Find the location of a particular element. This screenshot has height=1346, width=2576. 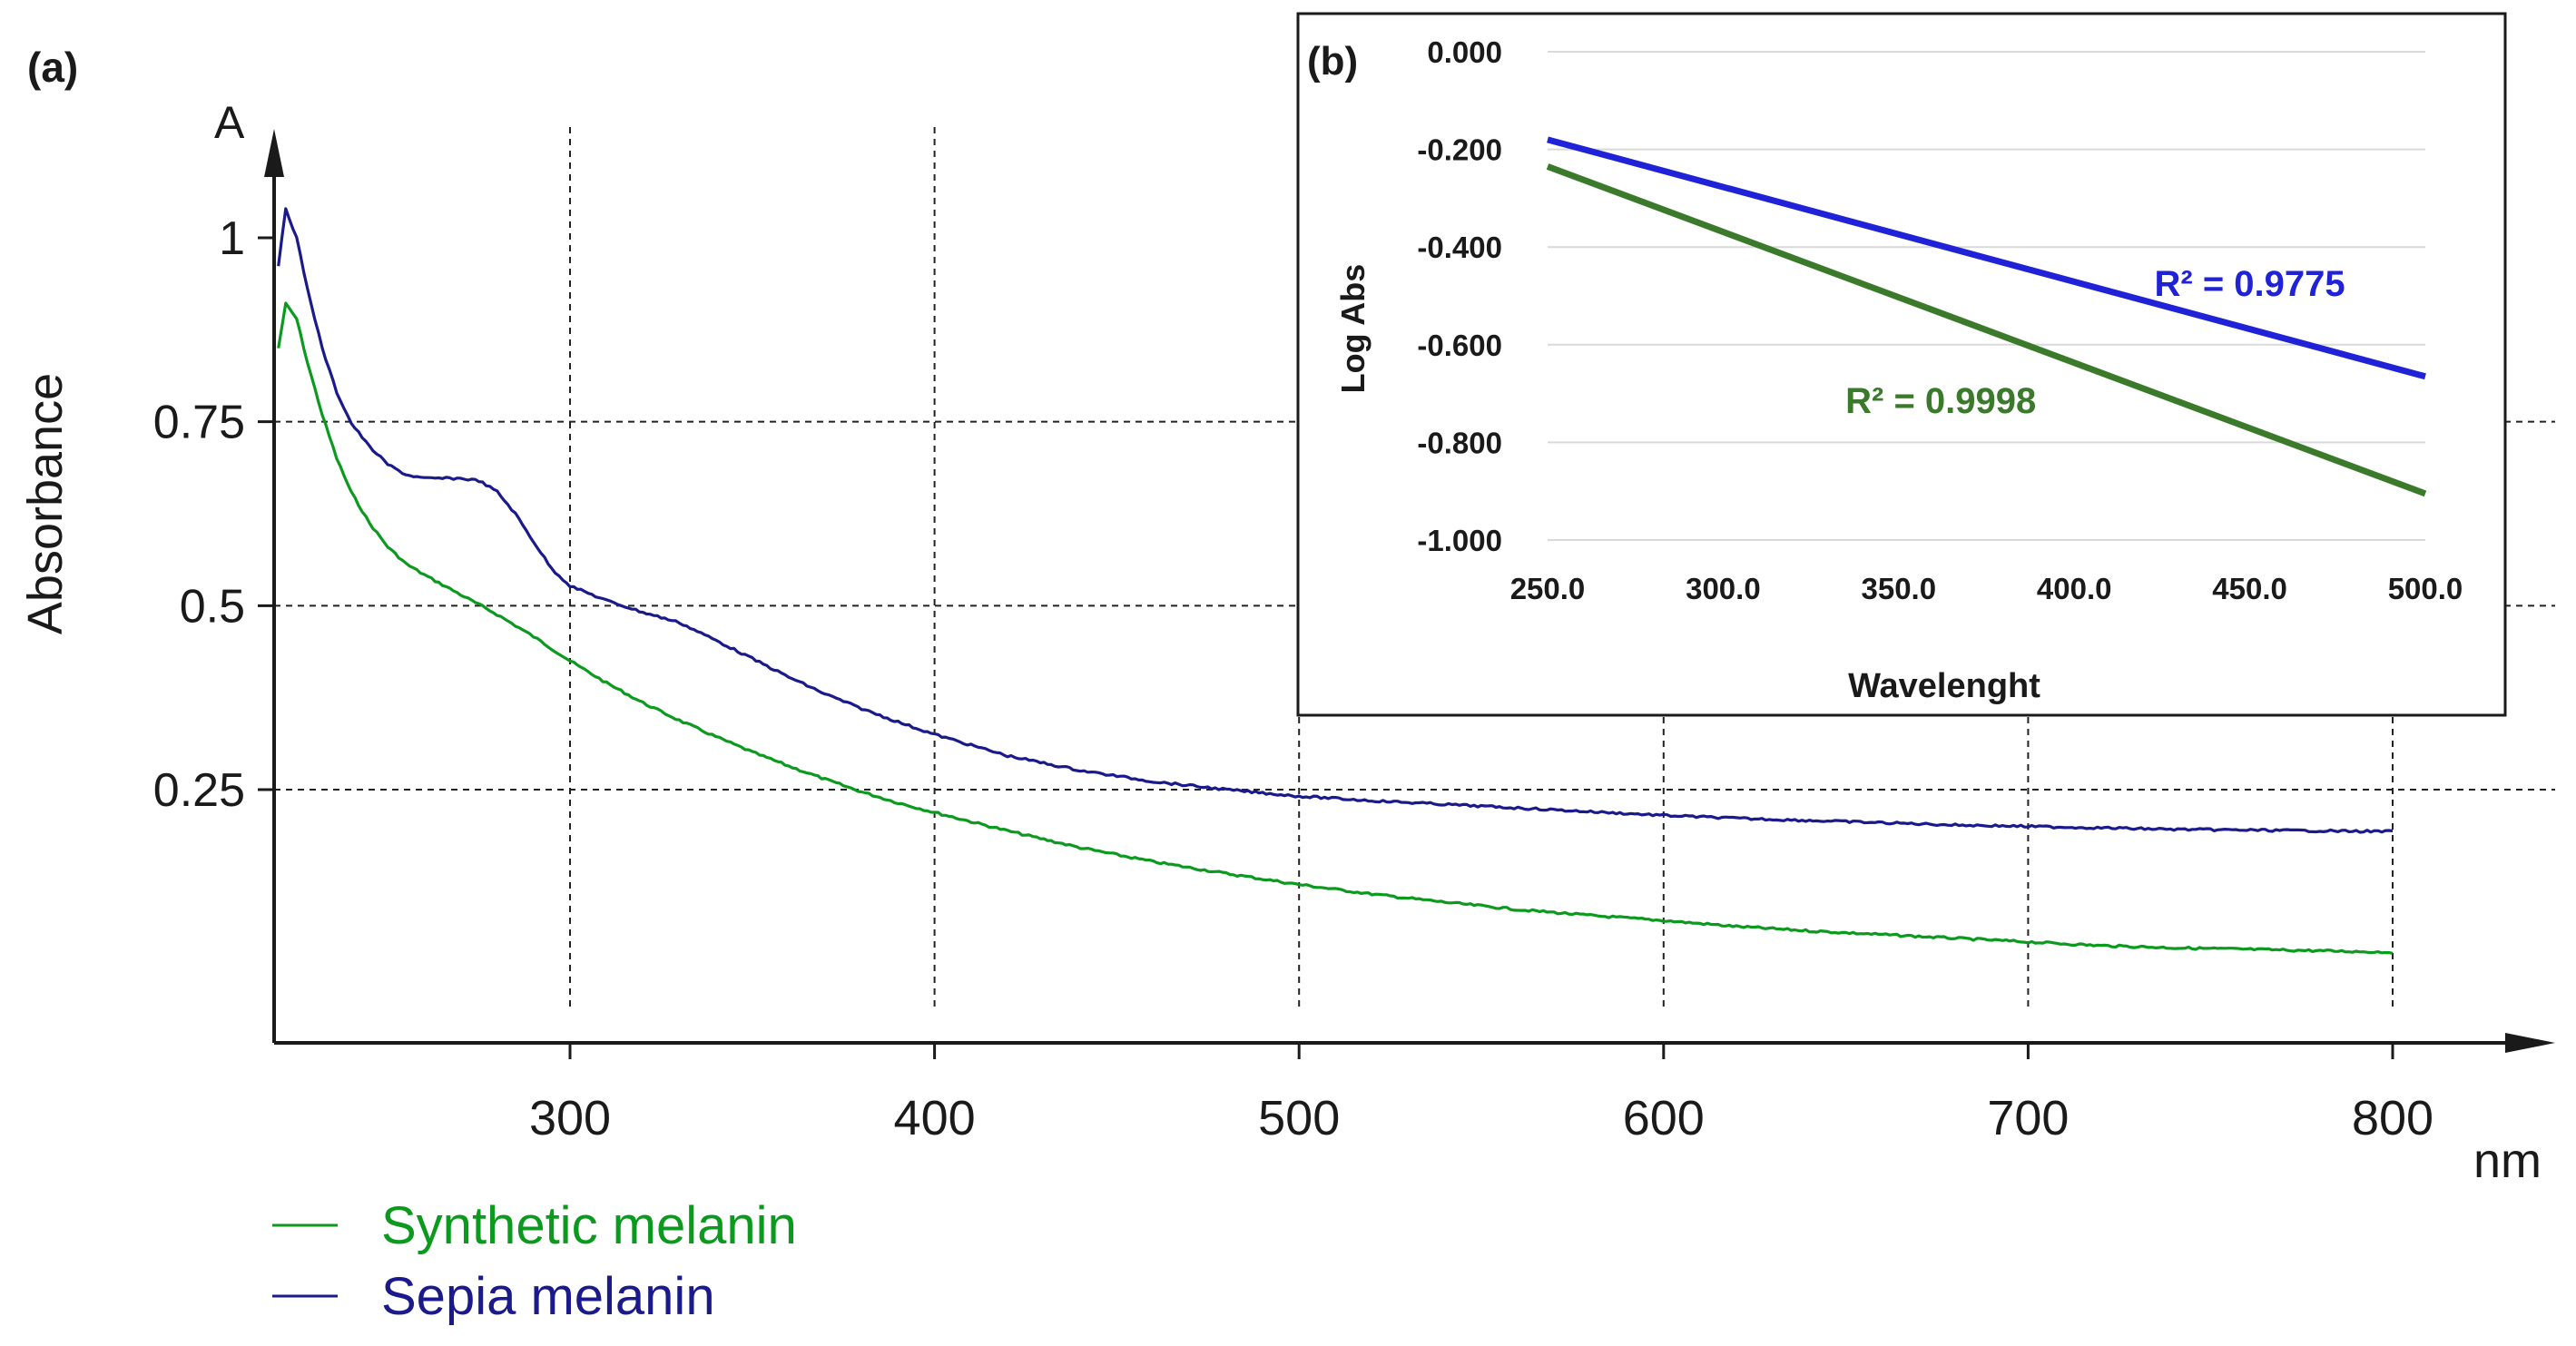

panel-a-xtick-label-400: 400 is located at coordinates (935, 1118).